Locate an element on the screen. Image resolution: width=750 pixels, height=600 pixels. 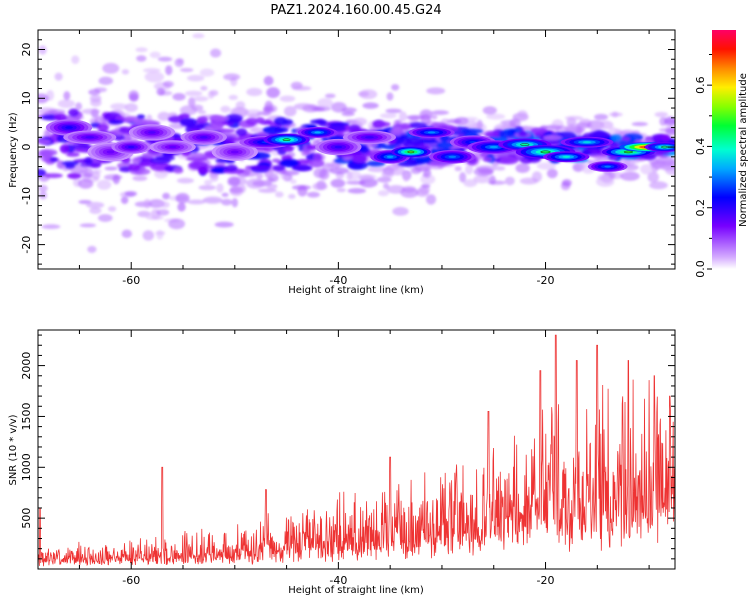
spectrogram-peaks is located at coordinates (360, 146).